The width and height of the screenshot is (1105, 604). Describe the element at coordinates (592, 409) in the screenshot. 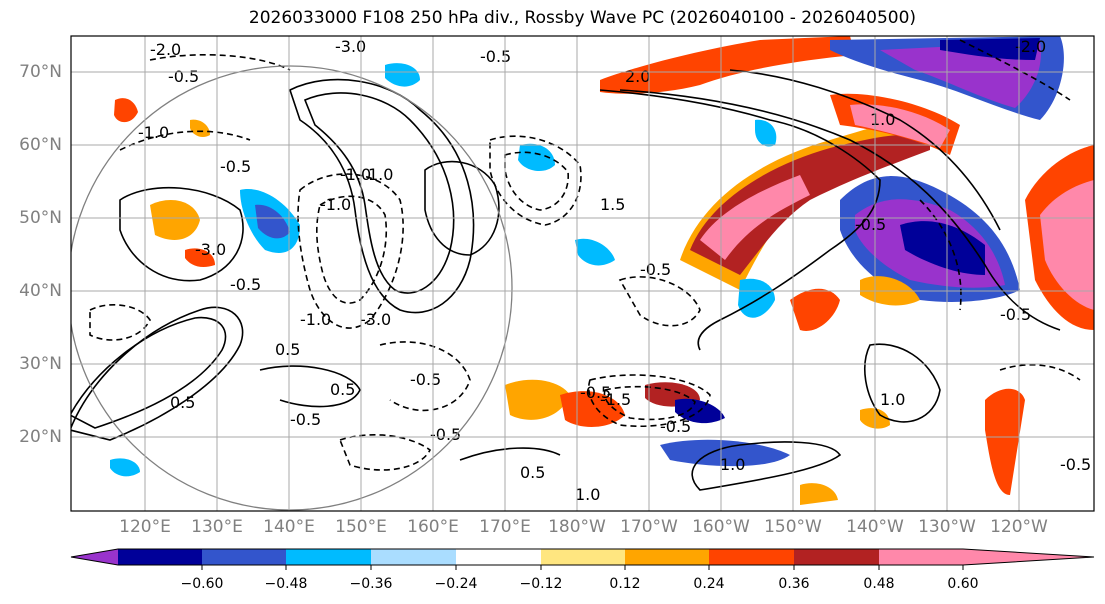

I see `shade-positive-trop2` at that location.